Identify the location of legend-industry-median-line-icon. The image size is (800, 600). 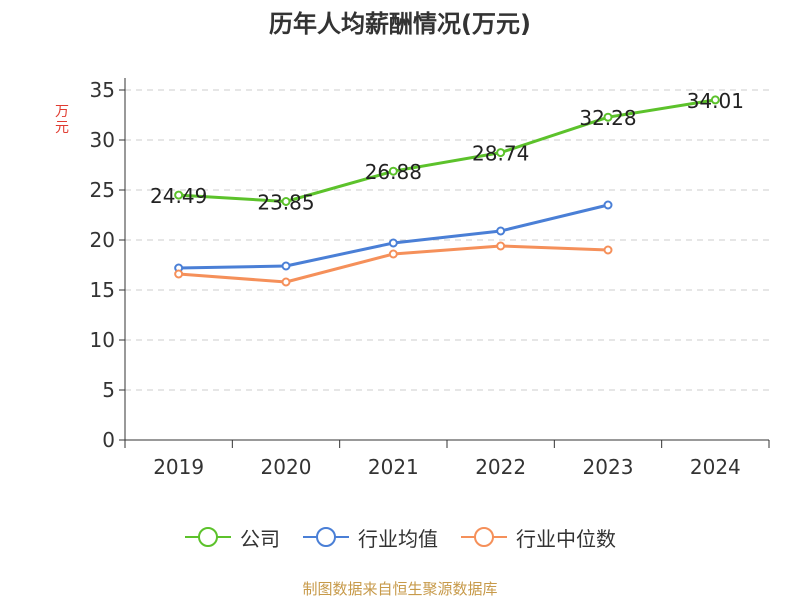
(484, 537).